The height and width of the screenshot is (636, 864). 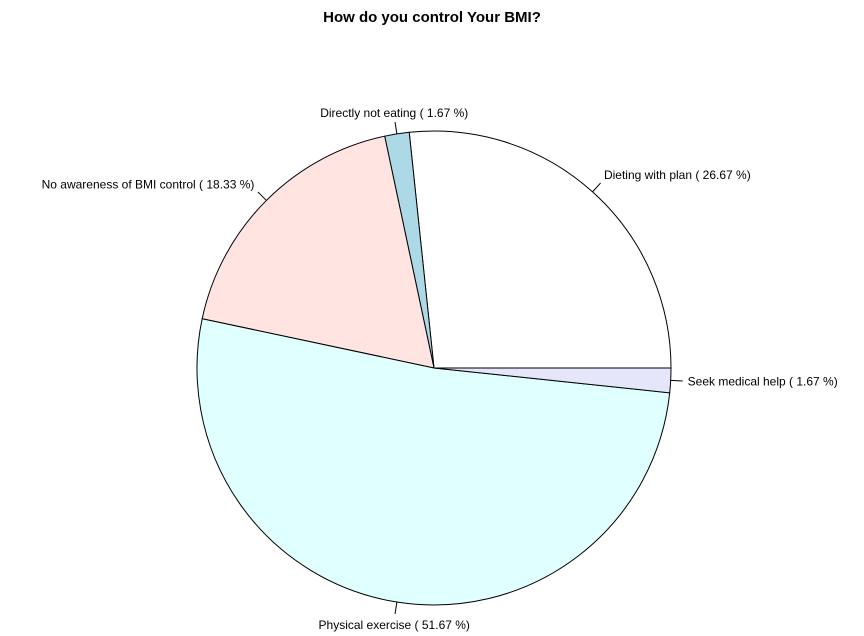 What do you see at coordinates (432, 17) in the screenshot?
I see `chart-title: How do you control Your BMI?` at bounding box center [432, 17].